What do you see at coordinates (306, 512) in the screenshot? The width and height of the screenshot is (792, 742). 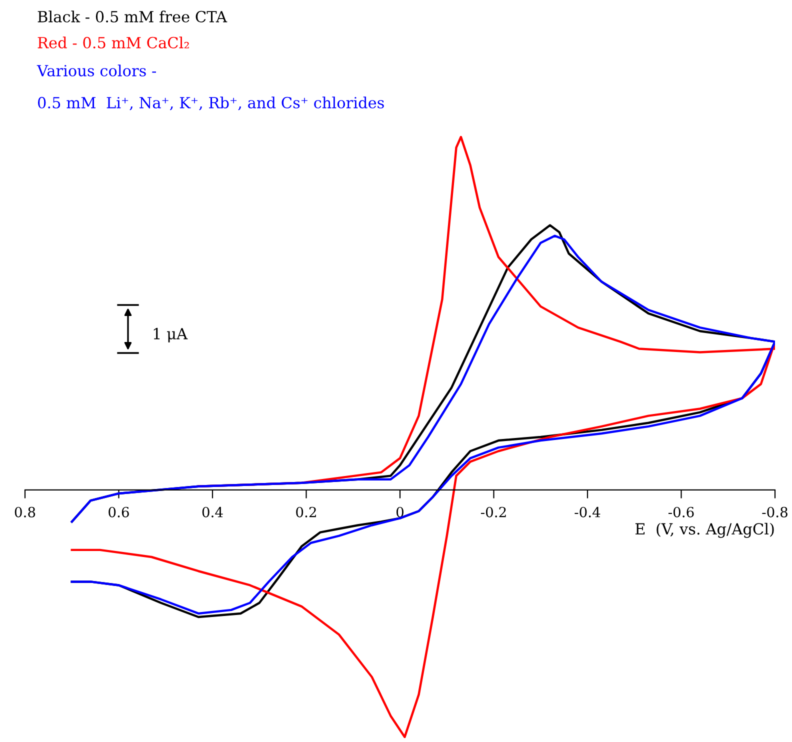 I see `x-tick-label: 0.2` at bounding box center [306, 512].